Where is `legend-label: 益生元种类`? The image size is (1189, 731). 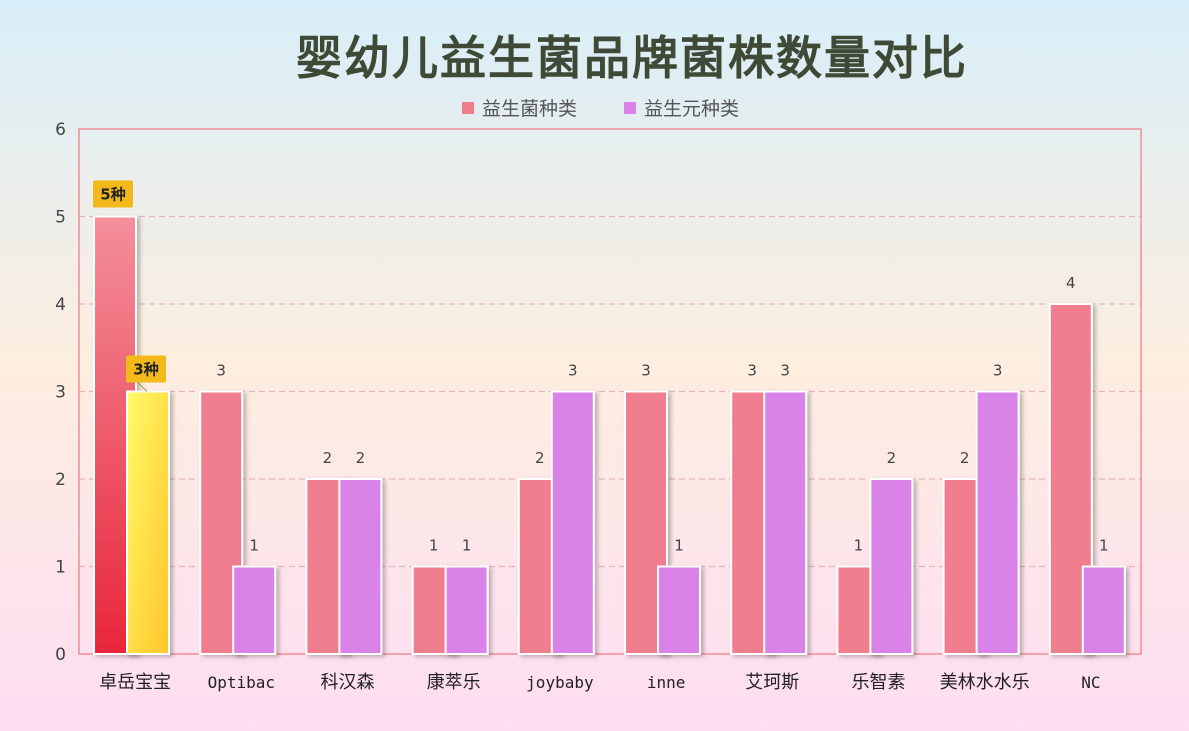 legend-label: 益生元种类 is located at coordinates (691, 109).